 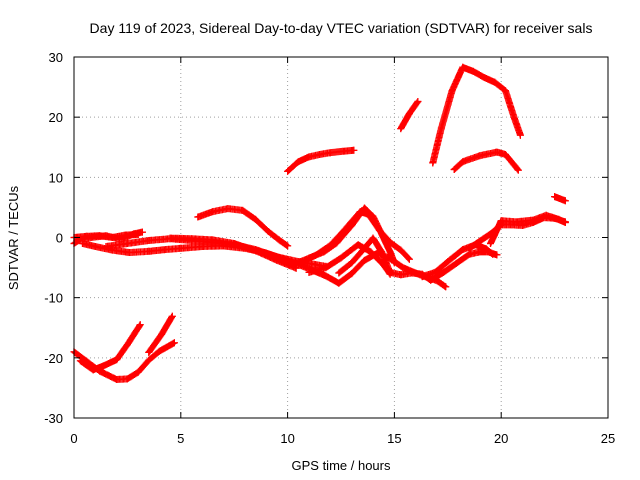 What do you see at coordinates (73, 438) in the screenshot?
I see `x-tick-label: 0` at bounding box center [73, 438].